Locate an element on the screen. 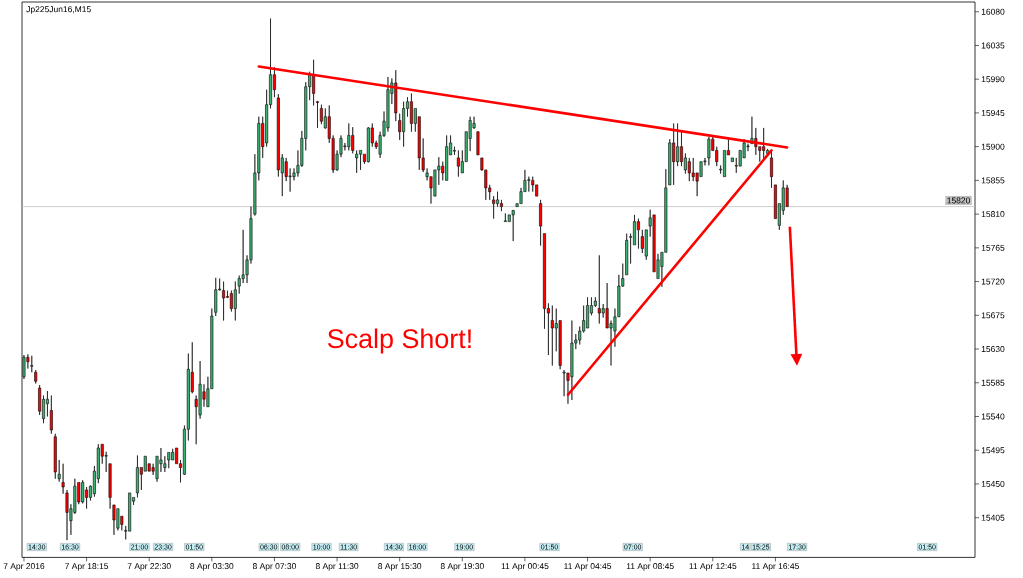  ref-line-label: 15820 is located at coordinates (958, 200).